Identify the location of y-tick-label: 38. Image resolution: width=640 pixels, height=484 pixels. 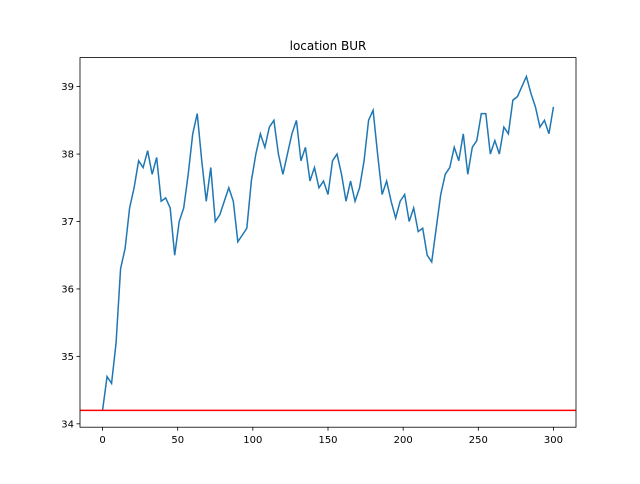
(67, 155).